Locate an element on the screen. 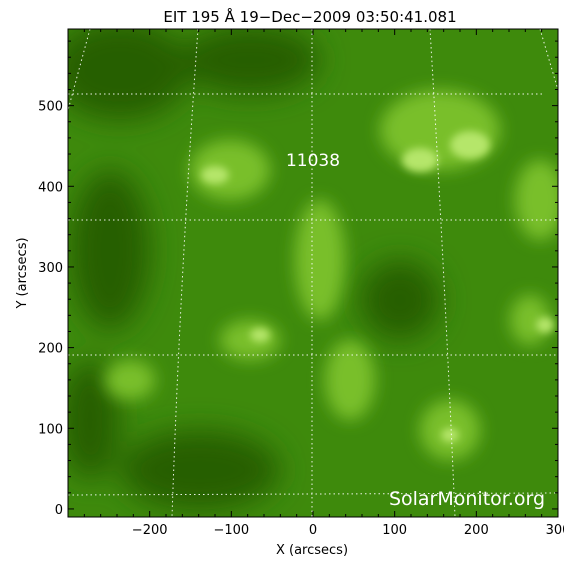  x-tick-label: −200 is located at coordinates (150, 530).